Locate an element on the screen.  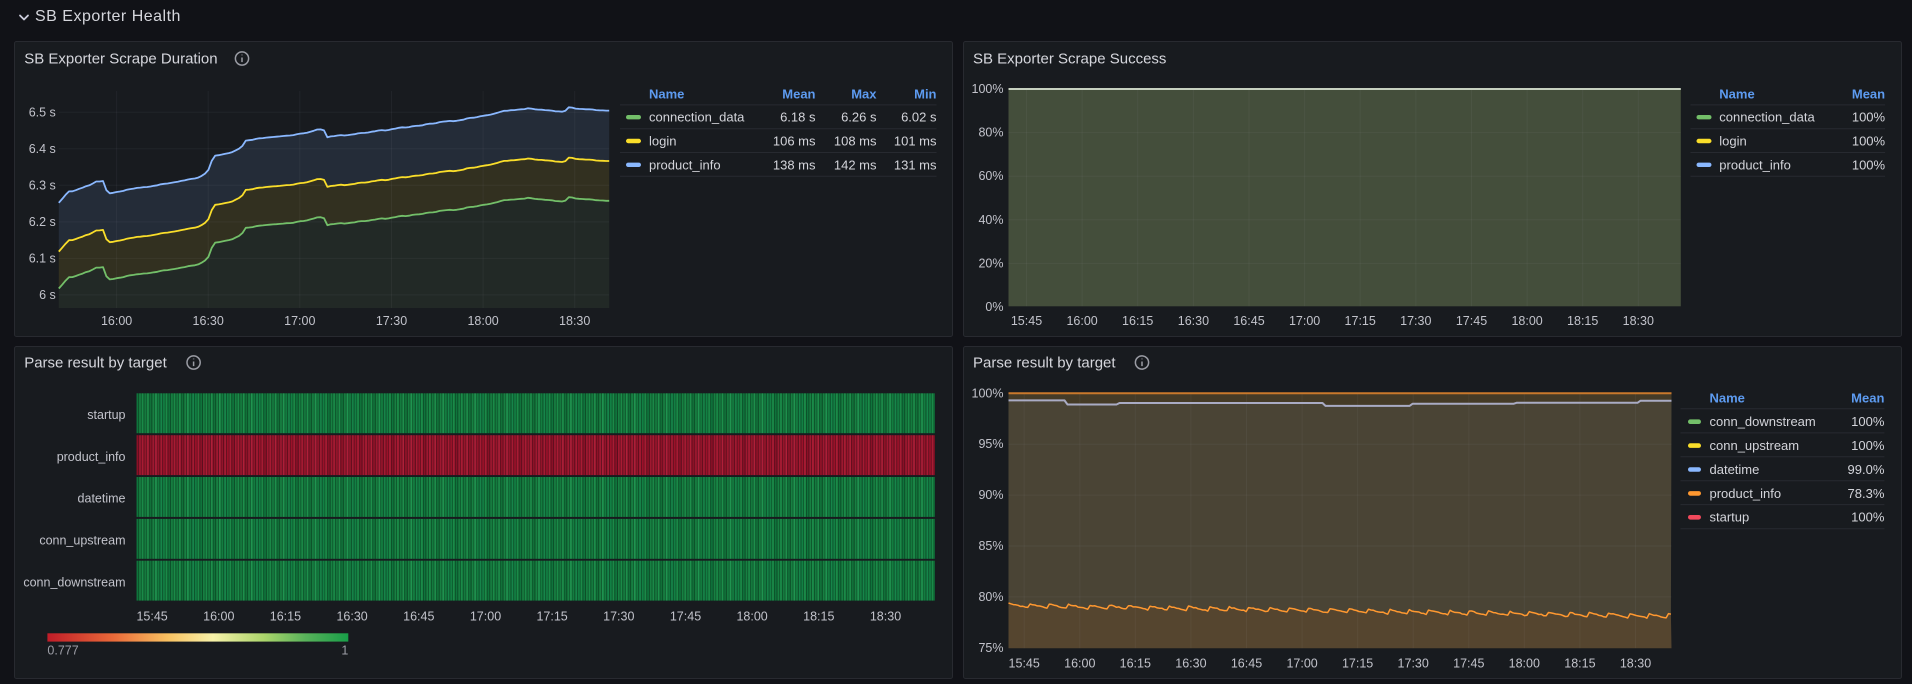
svg-text: 1 is located at coordinates (344, 651).